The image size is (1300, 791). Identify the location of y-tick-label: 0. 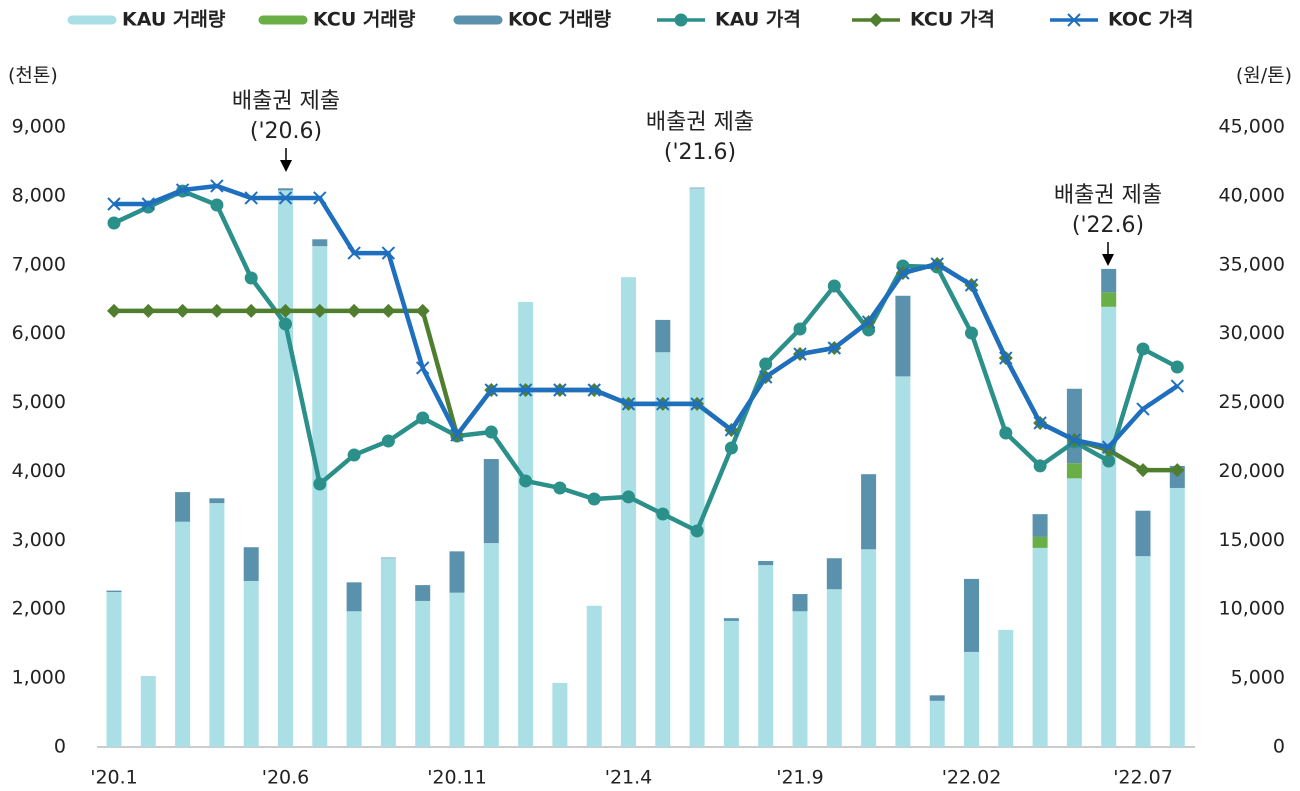
(60, 747).